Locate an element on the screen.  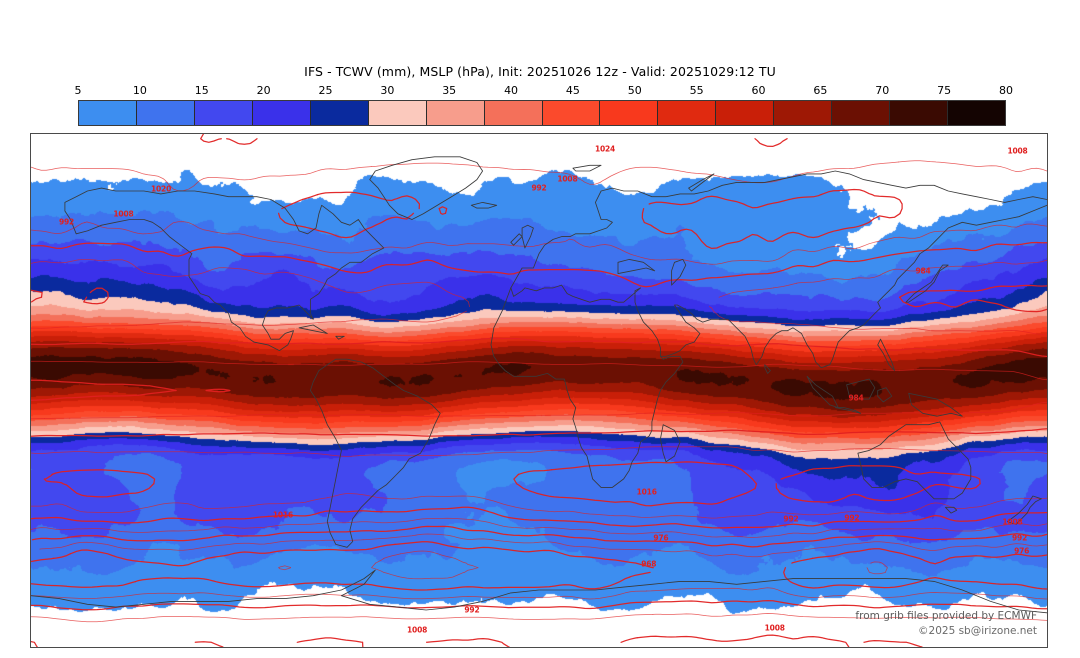
colorbar-tick-20: 20 is located at coordinates (263, 90).